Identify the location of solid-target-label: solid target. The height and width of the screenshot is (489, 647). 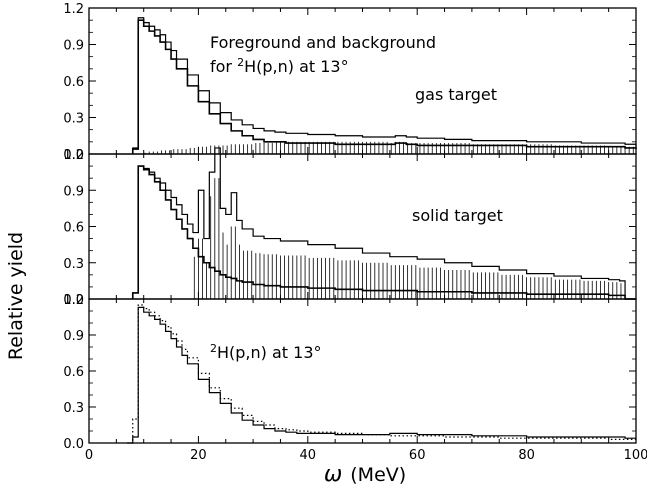
(457, 215).